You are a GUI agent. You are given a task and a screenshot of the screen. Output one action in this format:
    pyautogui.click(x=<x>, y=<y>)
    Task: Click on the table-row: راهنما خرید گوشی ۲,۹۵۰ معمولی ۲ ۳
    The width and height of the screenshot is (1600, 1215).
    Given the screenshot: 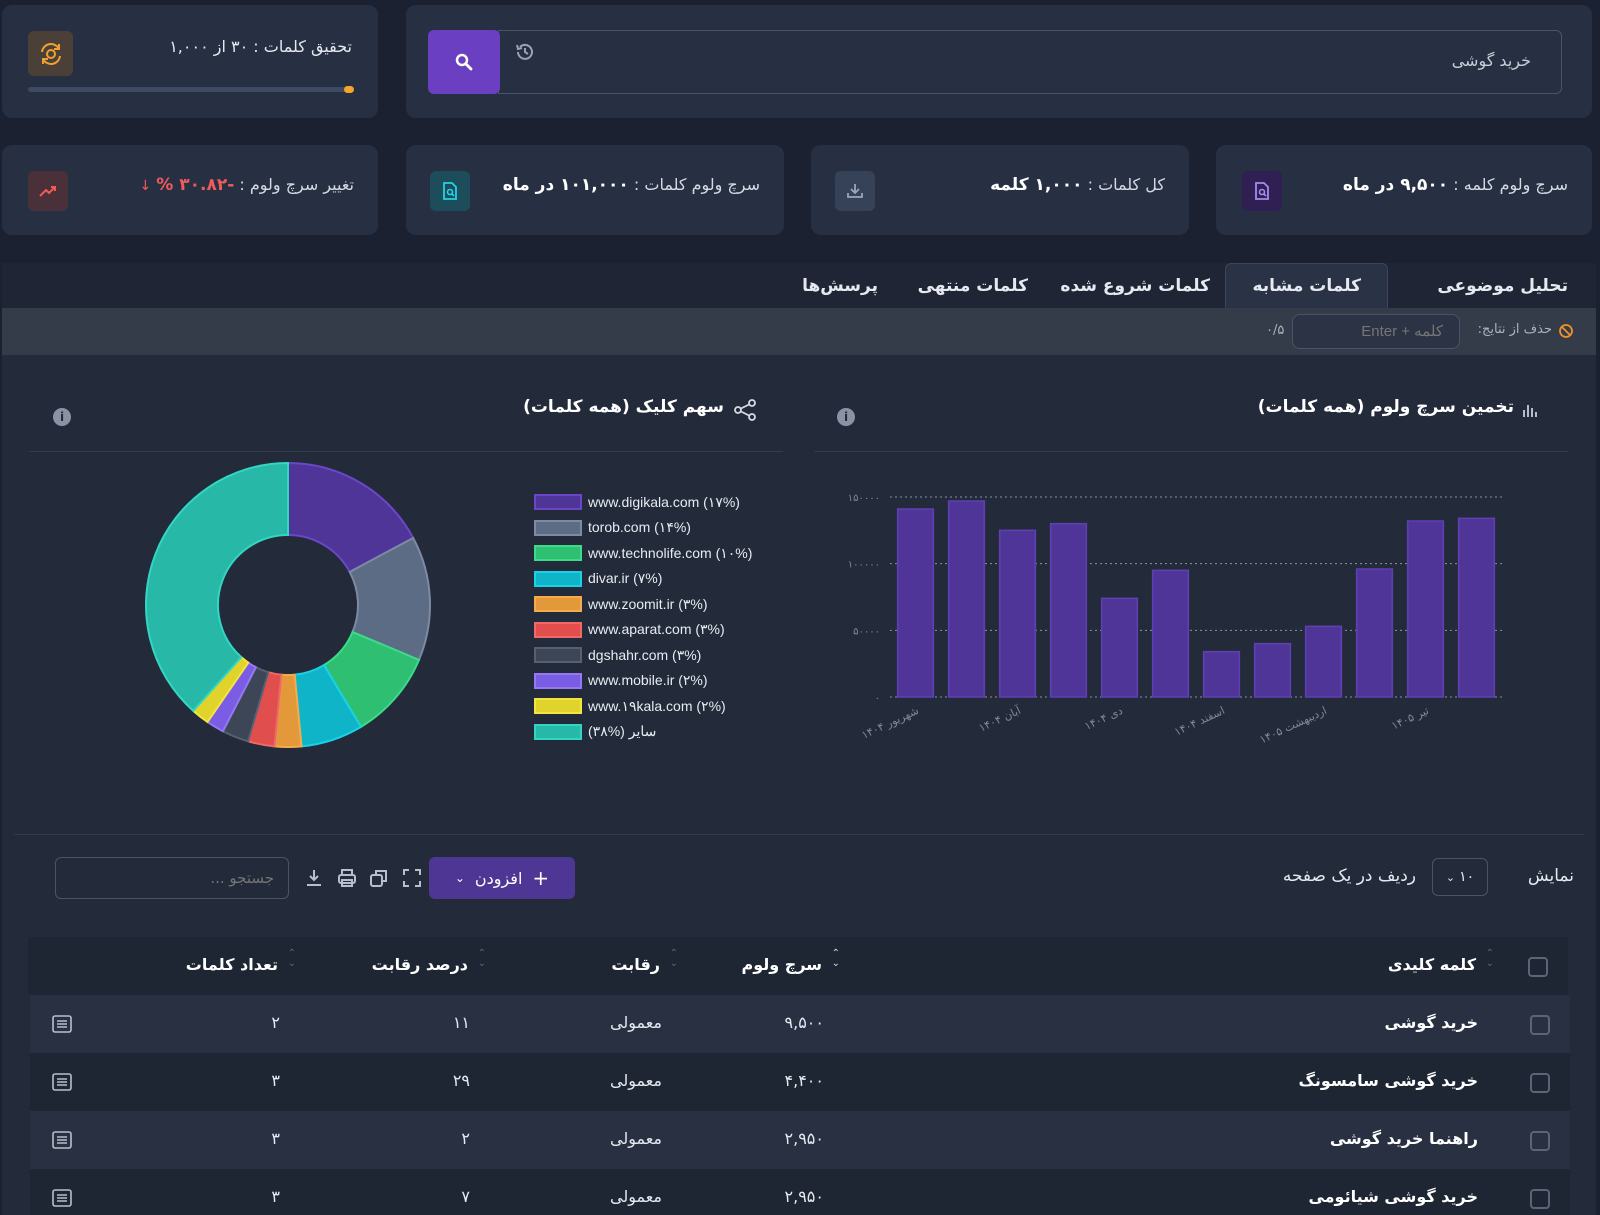 What is the action you would take?
    pyautogui.click(x=800, y=1140)
    